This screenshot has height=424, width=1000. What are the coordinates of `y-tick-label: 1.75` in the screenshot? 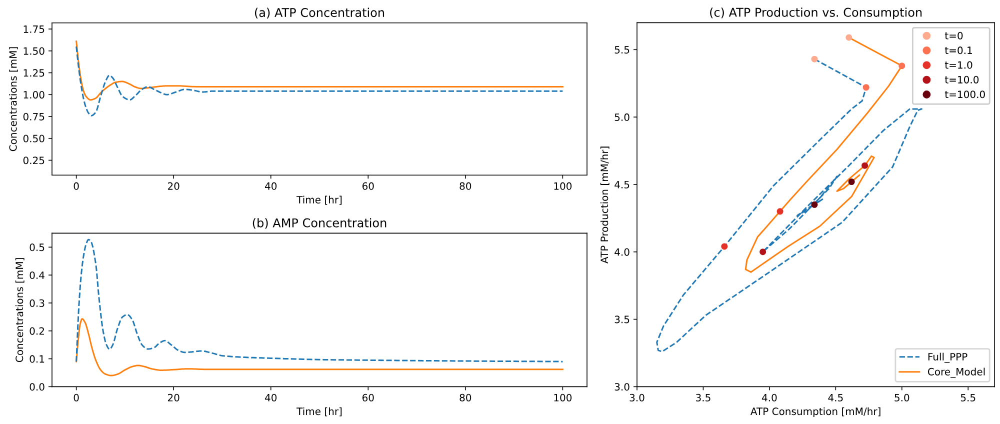 It's located at (34, 29).